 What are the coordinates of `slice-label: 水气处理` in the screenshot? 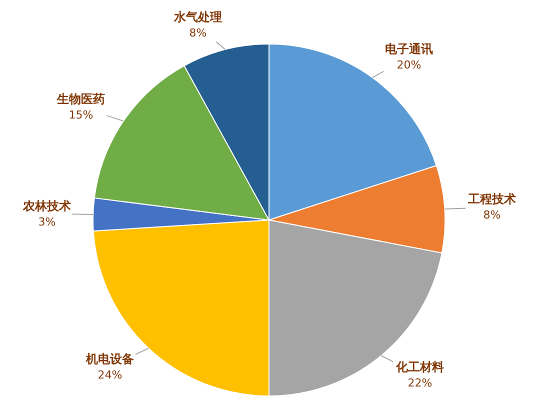 It's located at (197, 17).